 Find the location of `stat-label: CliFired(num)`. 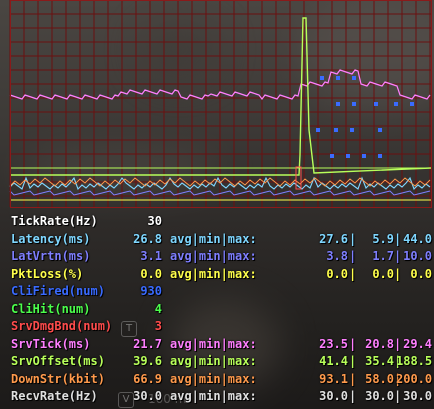

stat-label: CliFired(num) is located at coordinates (58, 291).